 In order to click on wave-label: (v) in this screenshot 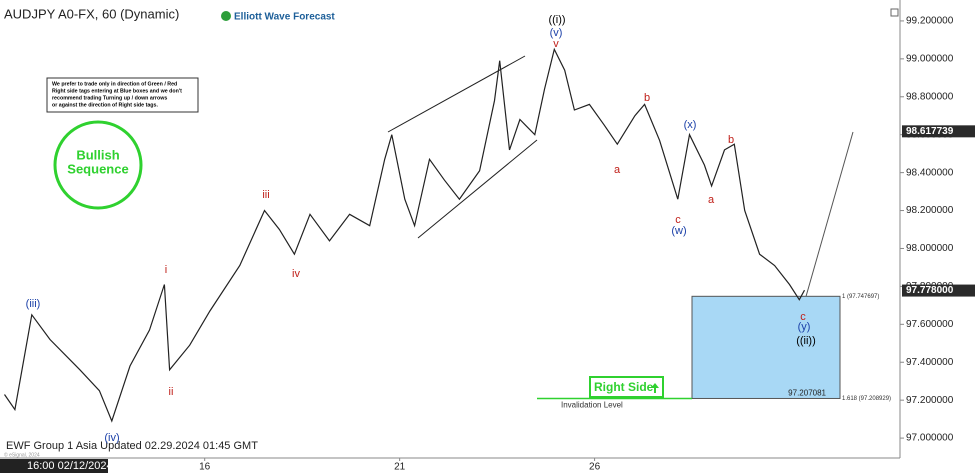, I will do `click(556, 33)`.